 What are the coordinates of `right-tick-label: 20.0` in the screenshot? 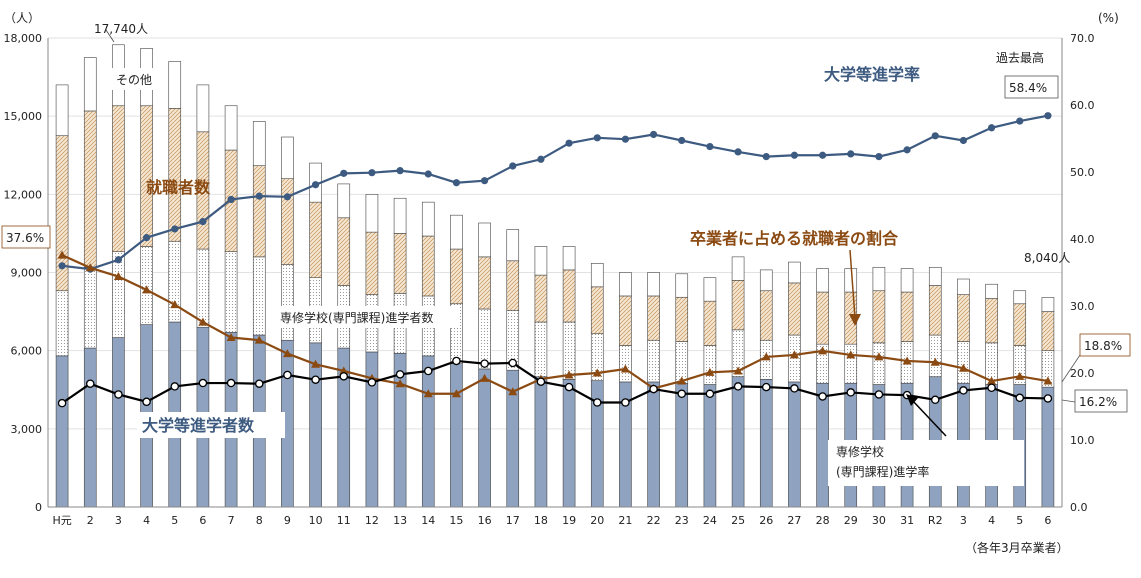 It's located at (1082, 373).